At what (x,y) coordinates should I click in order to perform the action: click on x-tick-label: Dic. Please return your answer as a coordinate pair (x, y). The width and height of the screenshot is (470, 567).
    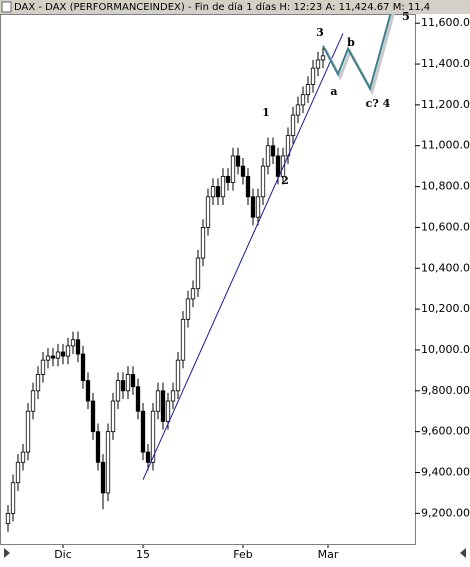
    Looking at the image, I should click on (63, 554).